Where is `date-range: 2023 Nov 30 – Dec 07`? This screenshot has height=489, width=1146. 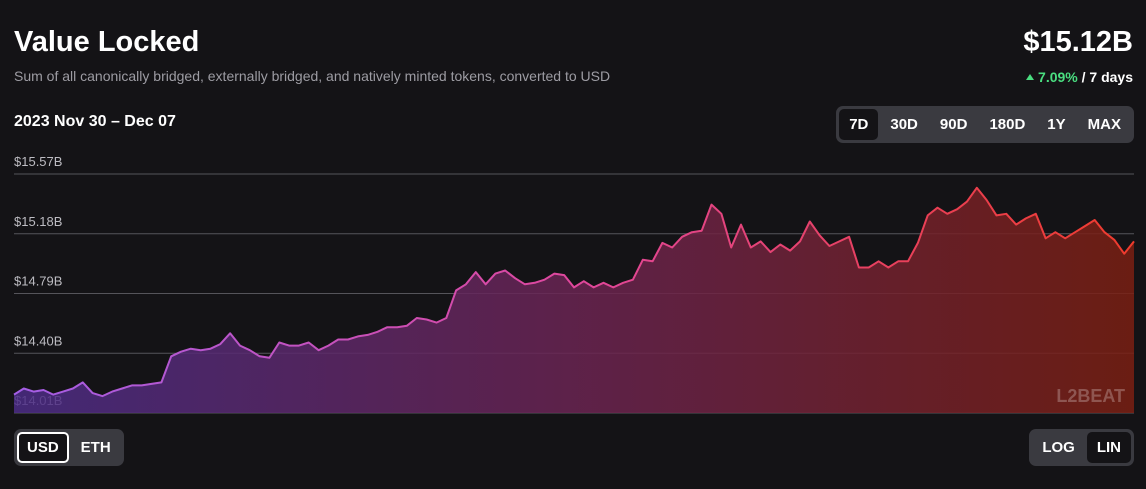 date-range: 2023 Nov 30 – Dec 07 is located at coordinates (95, 121).